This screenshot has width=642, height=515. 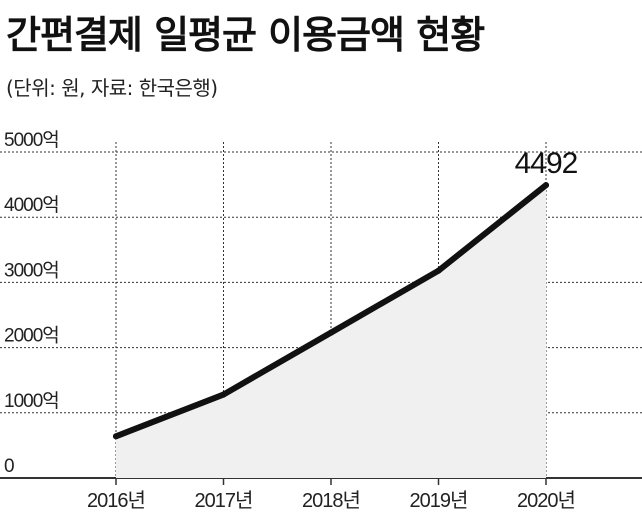 I want to click on x-tick-label: 2019년, so click(x=439, y=500).